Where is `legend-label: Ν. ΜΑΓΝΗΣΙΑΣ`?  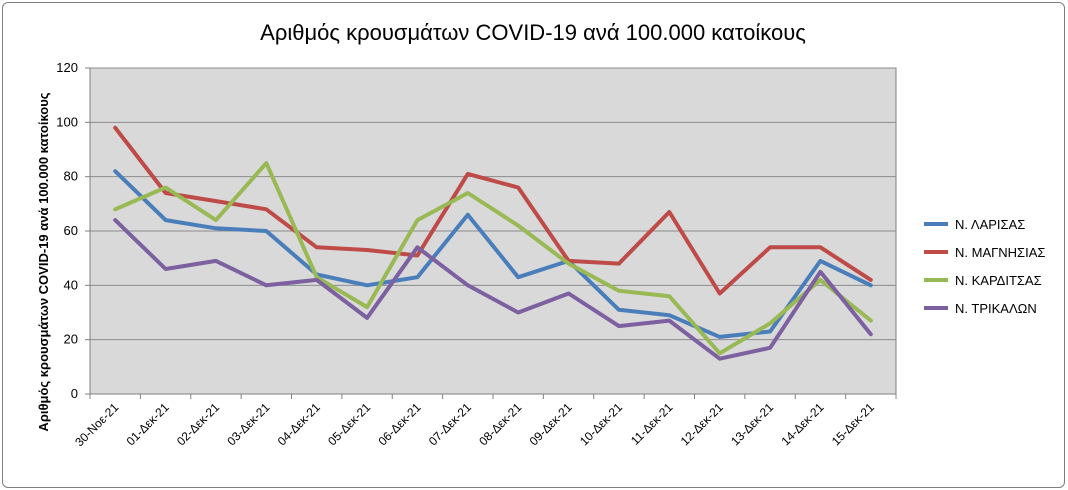
legend-label: Ν. ΜΑΓΝΗΣΙΑΣ is located at coordinates (1000, 252).